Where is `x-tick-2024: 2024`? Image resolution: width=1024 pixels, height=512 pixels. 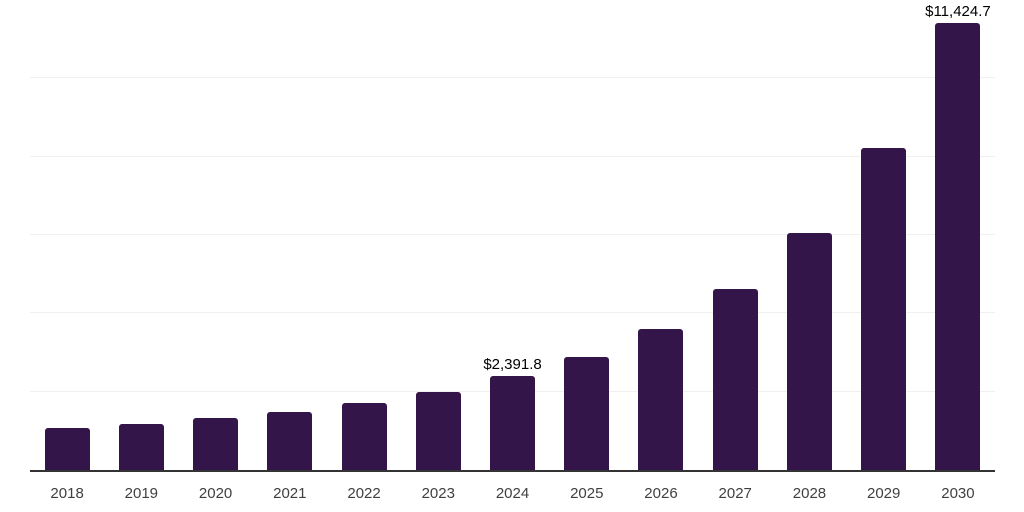 x-tick-2024: 2024 is located at coordinates (512, 493).